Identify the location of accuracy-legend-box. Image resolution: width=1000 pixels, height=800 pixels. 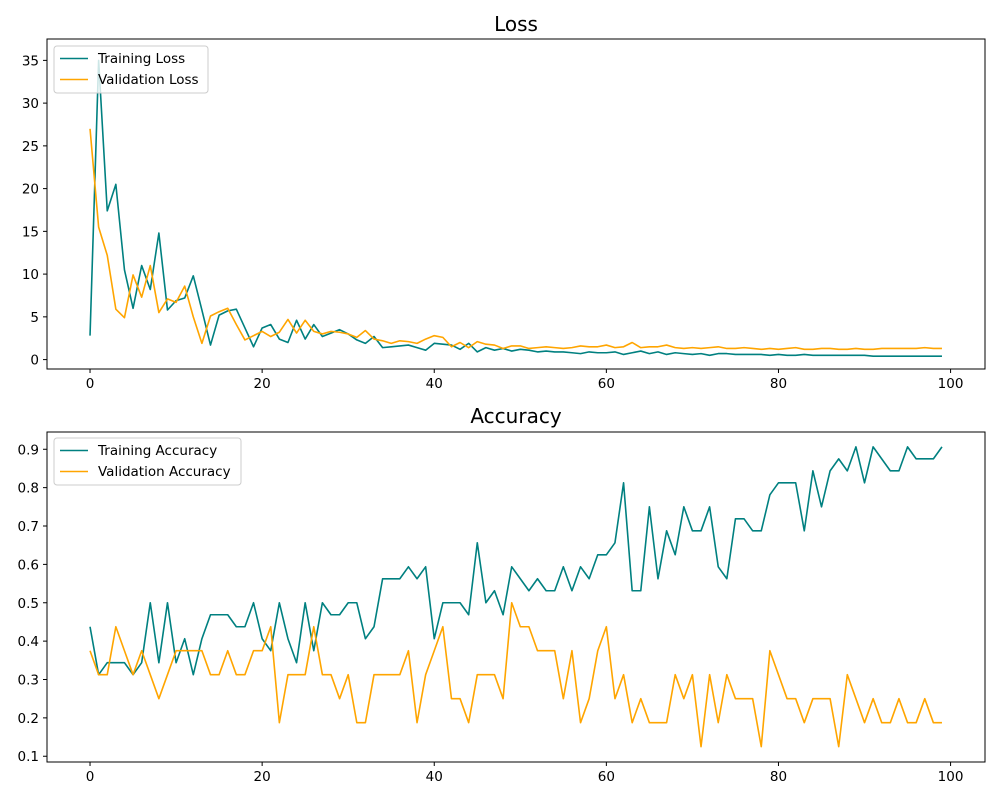
(147, 461).